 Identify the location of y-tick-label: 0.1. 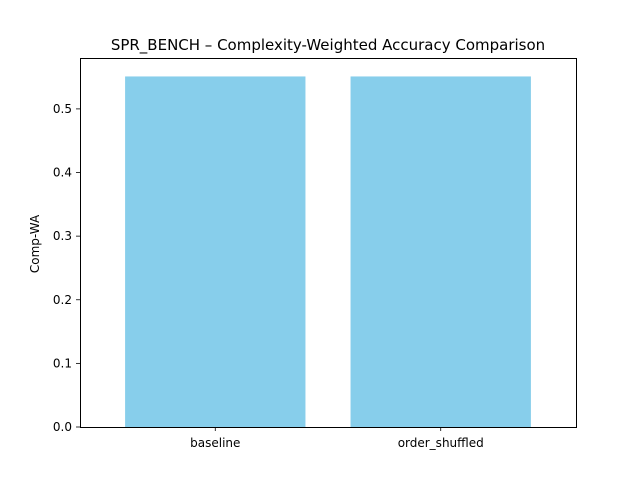
(62, 363).